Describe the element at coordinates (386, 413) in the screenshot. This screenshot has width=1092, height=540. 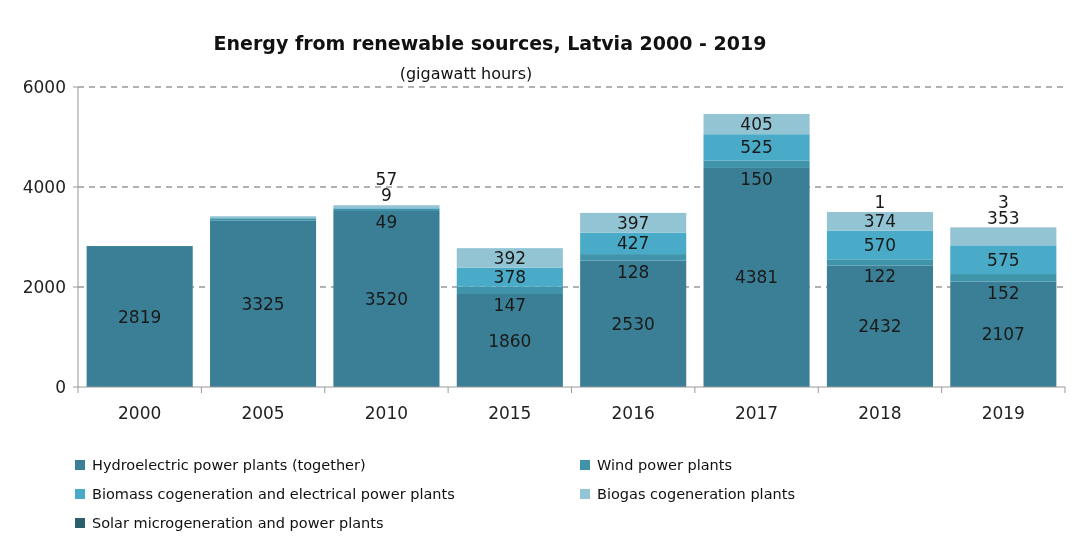
I see `x-tick-label: 2010` at that location.